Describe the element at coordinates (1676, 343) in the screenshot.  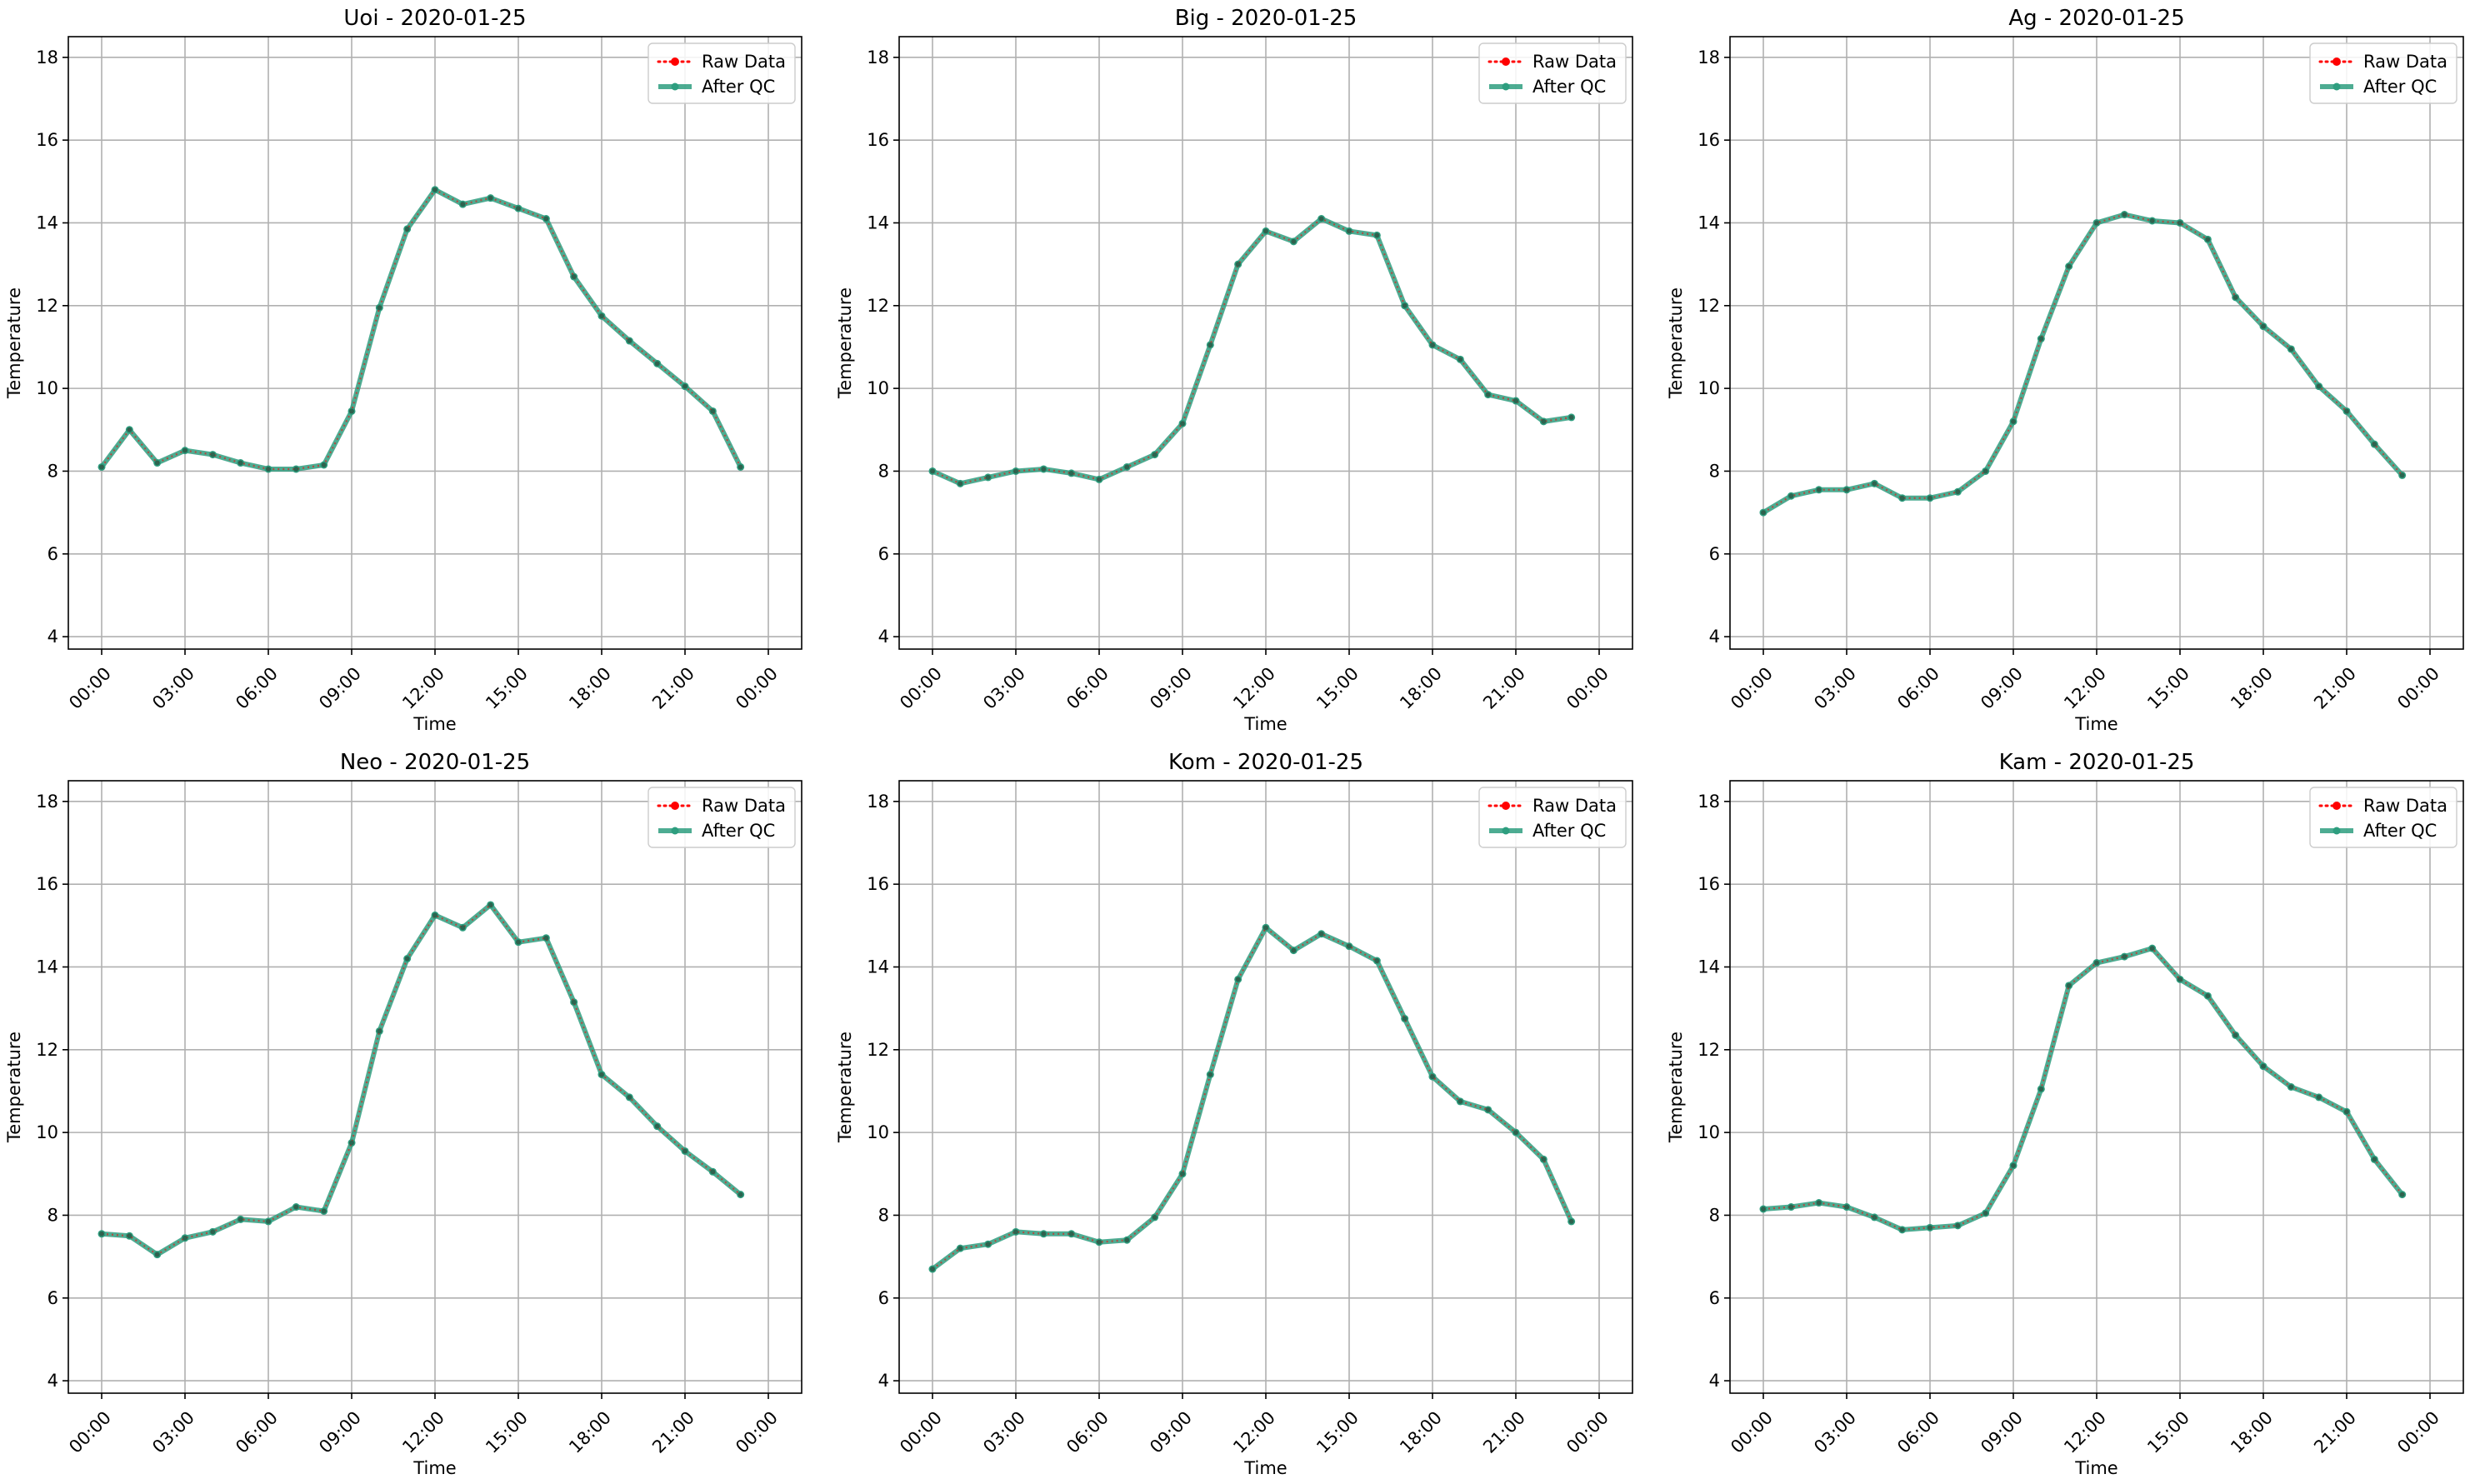
I see `y-axis-label: Temperature` at that location.